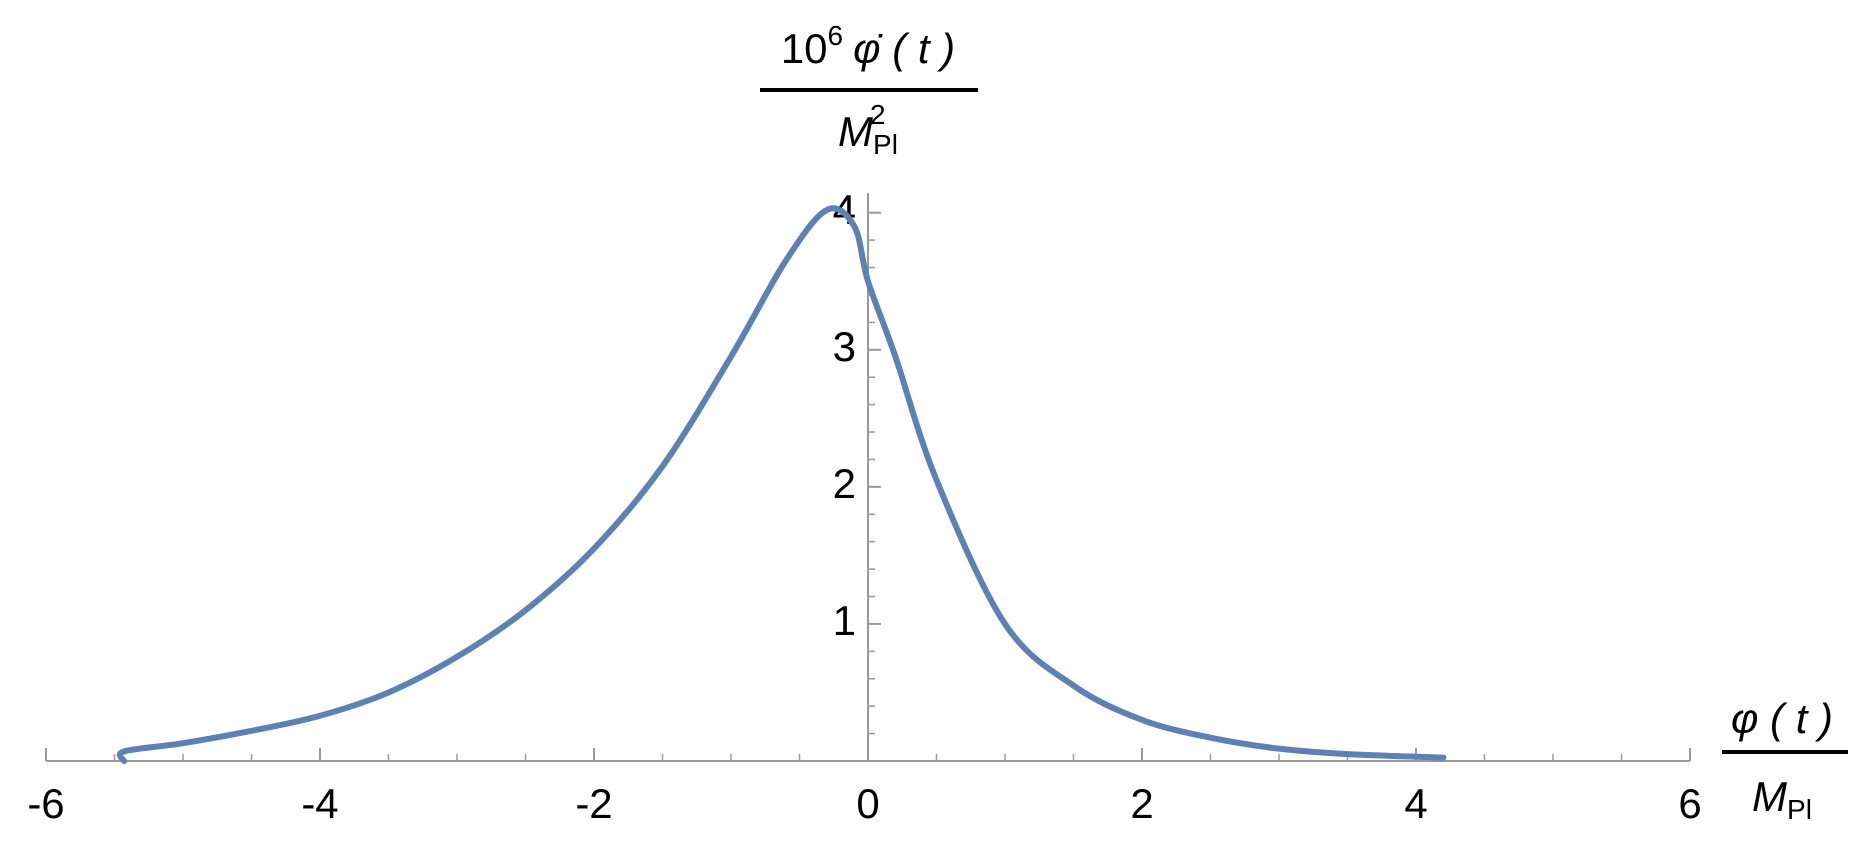 This screenshot has width=1865, height=844. Describe the element at coordinates (844, 346) in the screenshot. I see `y-tick-label: 3` at that location.